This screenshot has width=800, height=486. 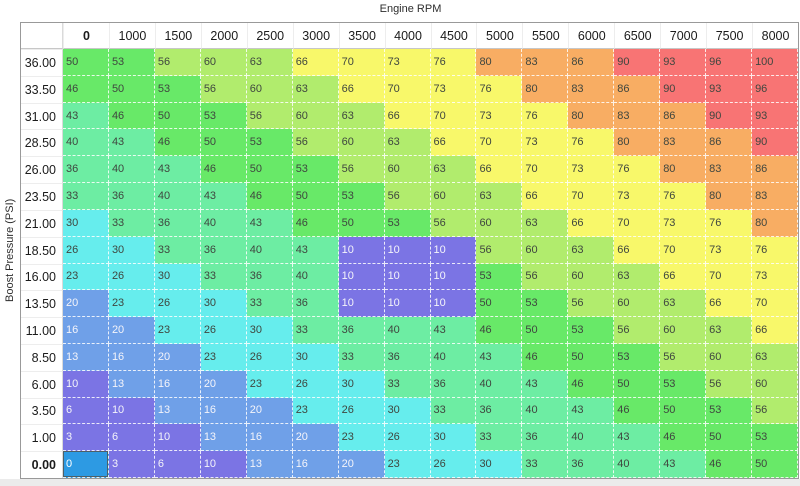 What do you see at coordinates (775, 143) in the screenshot?
I see `table-cell: 90` at bounding box center [775, 143].